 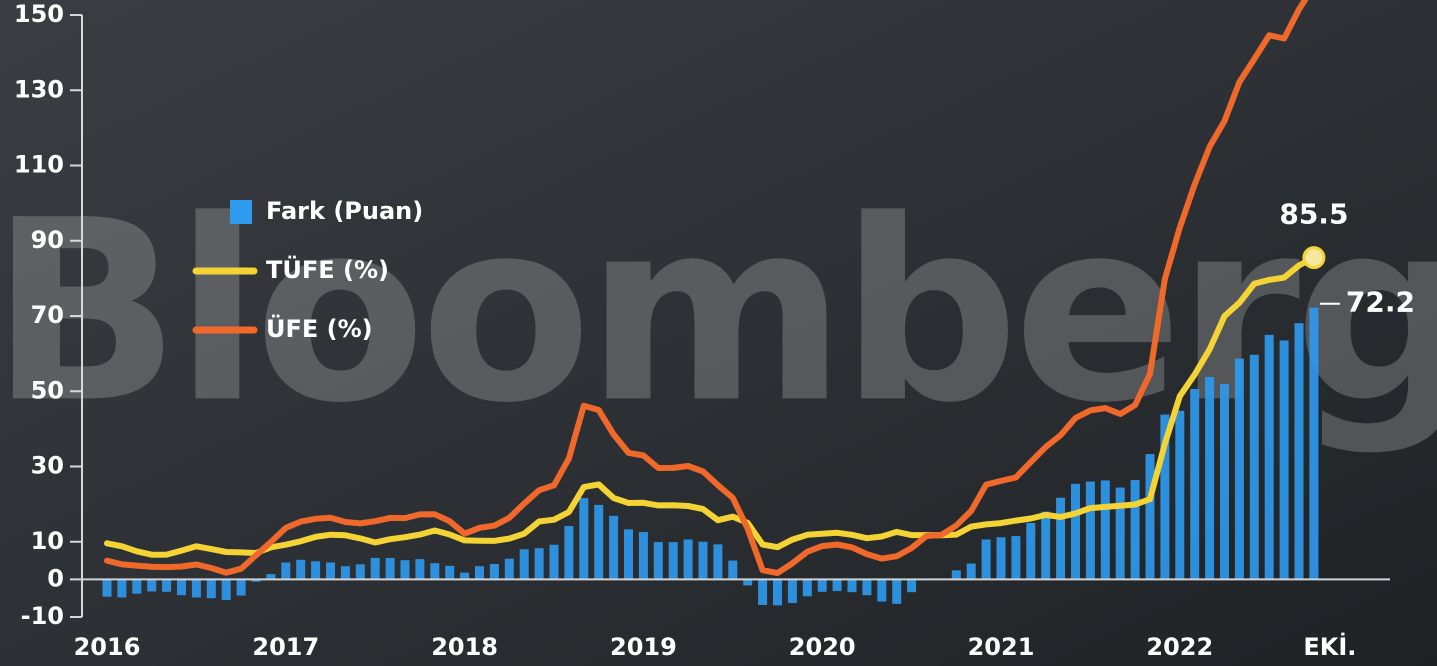 What do you see at coordinates (1314, 258) in the screenshot?
I see `end-marker` at bounding box center [1314, 258].